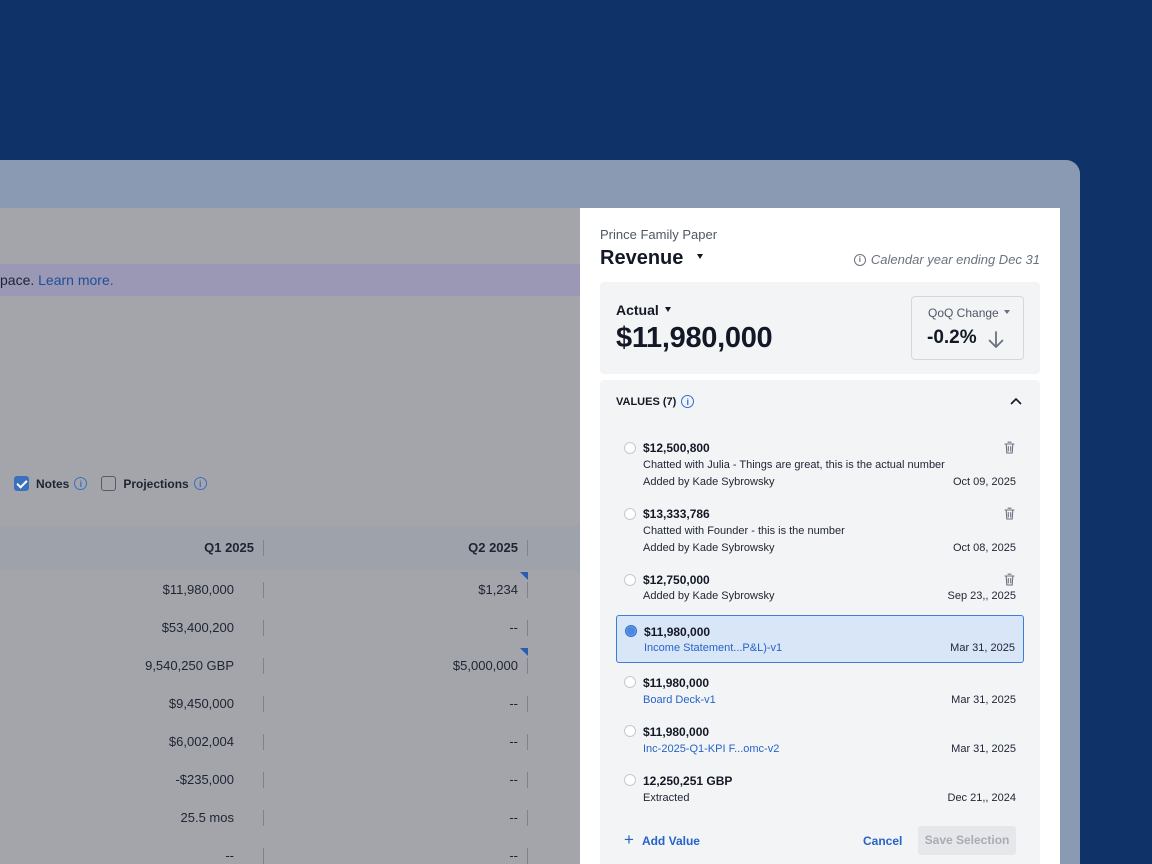  Describe the element at coordinates (711, 749) in the screenshot. I see `value-source-link: Inc-2025-Q1-KPI F...omc-v2` at that location.